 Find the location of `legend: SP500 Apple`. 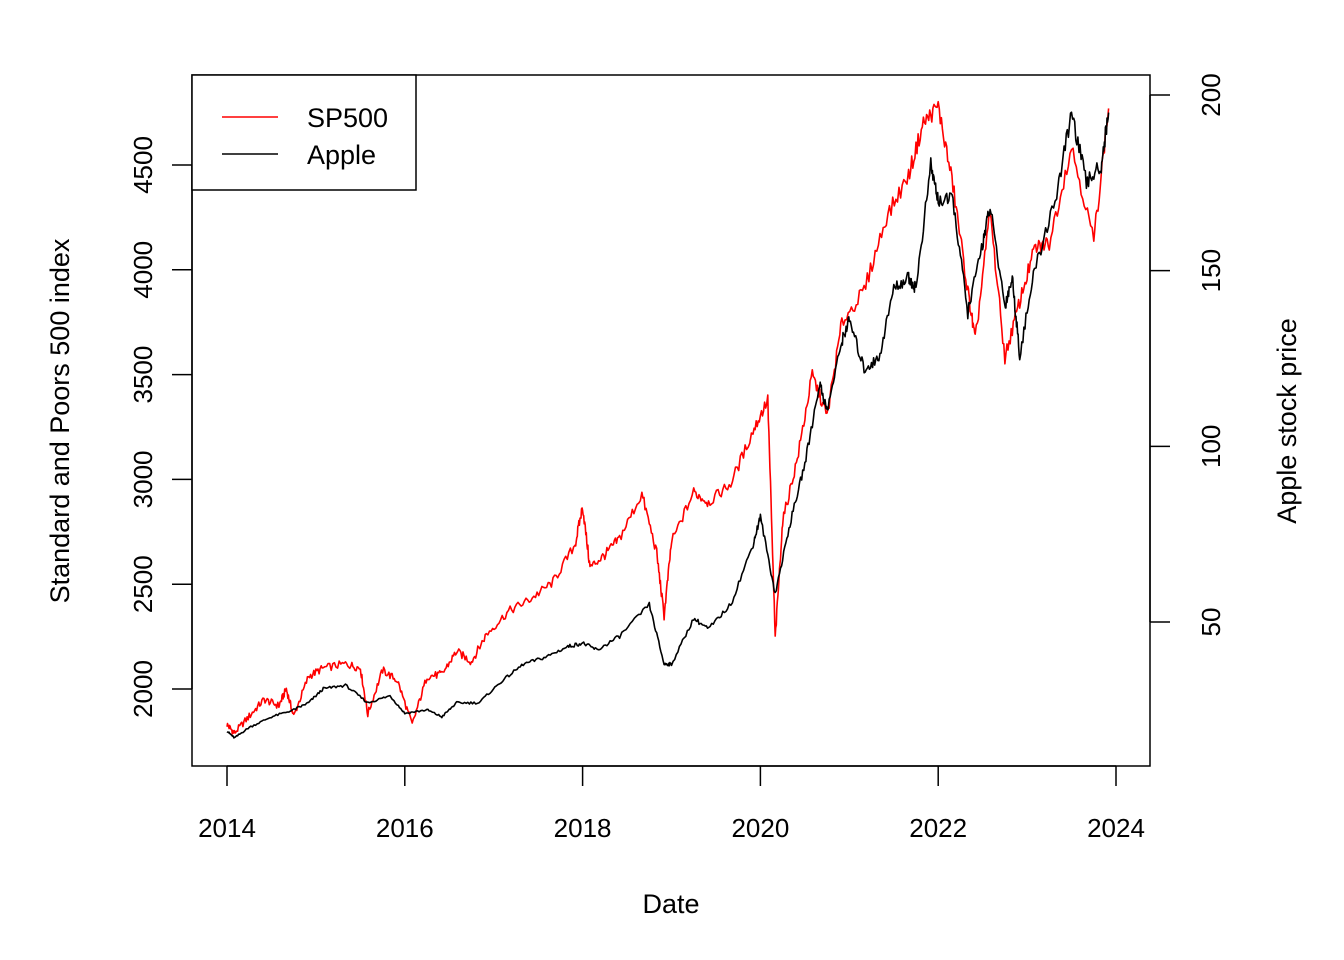

legend: SP500 Apple is located at coordinates (304, 132).